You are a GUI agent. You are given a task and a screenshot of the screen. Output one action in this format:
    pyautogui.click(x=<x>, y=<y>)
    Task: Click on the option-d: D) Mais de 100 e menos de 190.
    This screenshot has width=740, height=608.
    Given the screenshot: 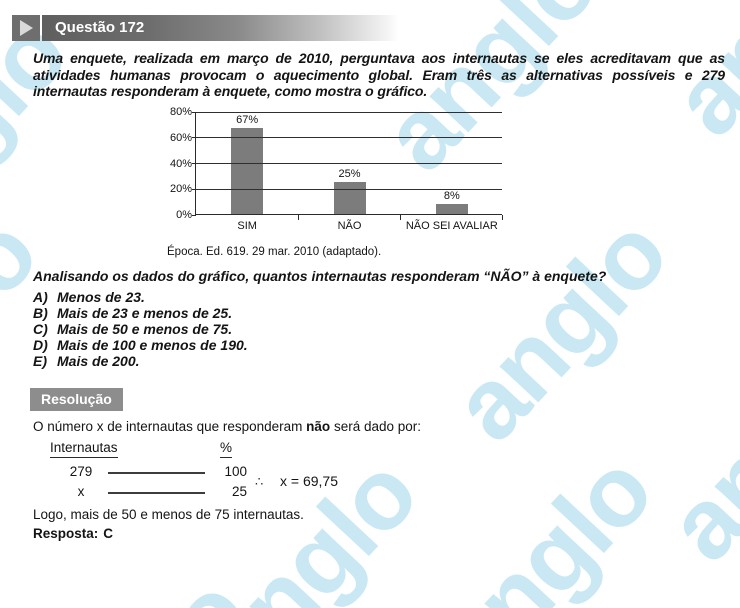 What is the action you would take?
    pyautogui.click(x=140, y=345)
    